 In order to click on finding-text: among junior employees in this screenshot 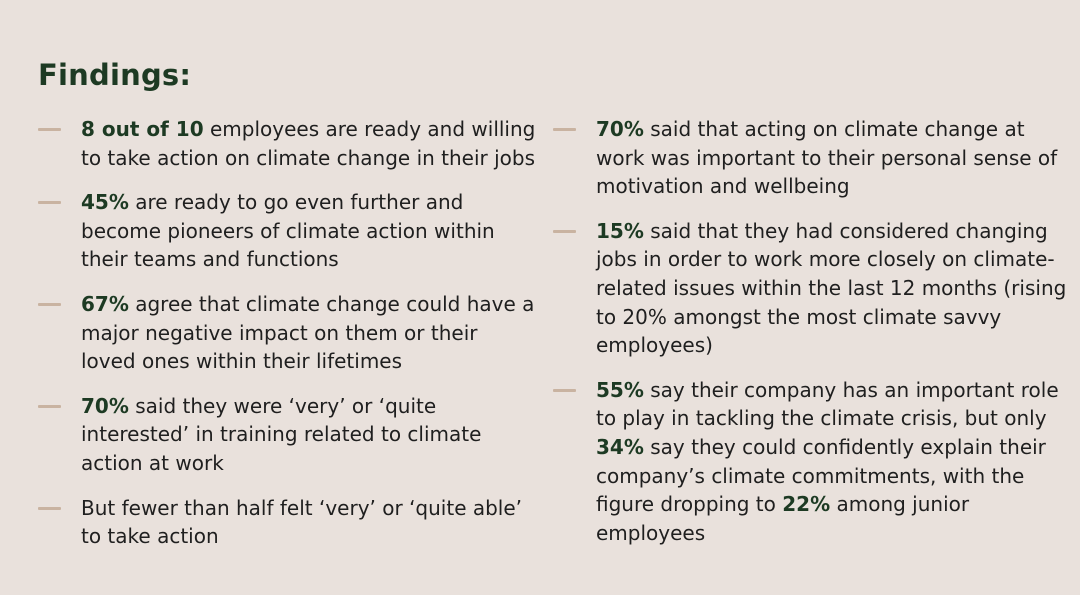, I will do `click(783, 518)`.